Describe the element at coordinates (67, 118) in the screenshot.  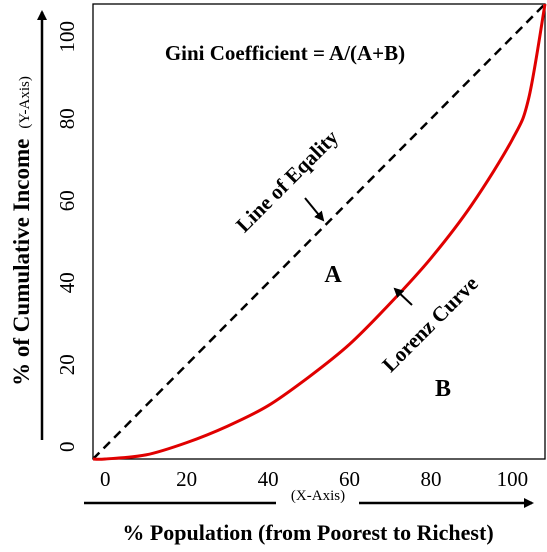
I see `y-tick-label: 80` at that location.